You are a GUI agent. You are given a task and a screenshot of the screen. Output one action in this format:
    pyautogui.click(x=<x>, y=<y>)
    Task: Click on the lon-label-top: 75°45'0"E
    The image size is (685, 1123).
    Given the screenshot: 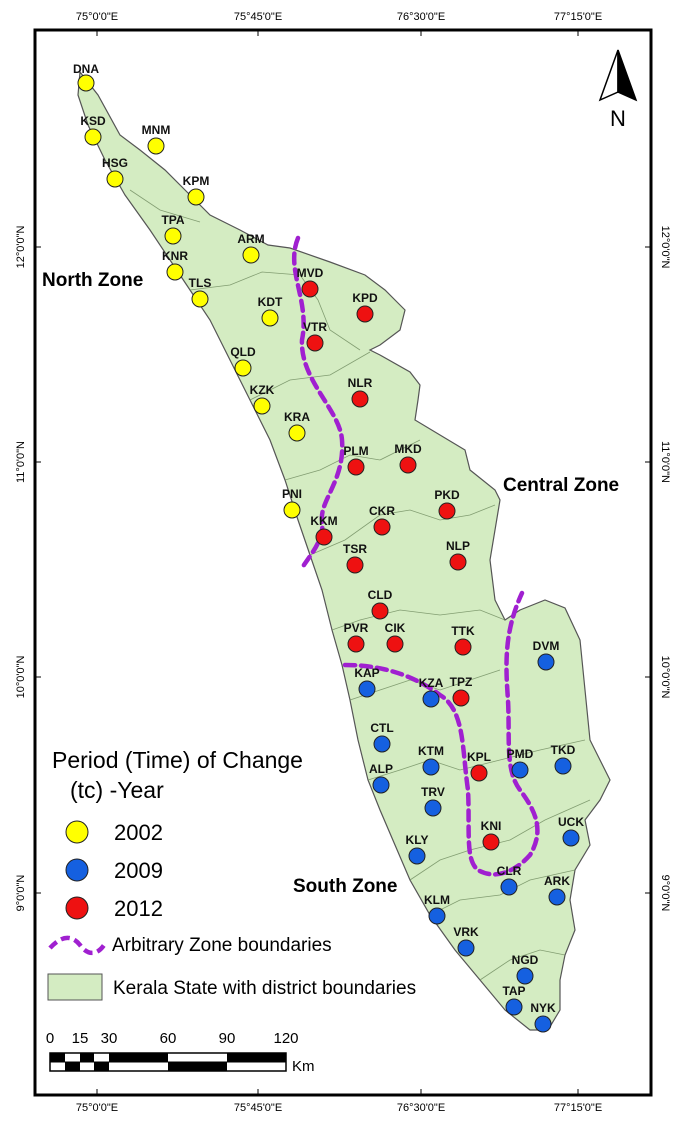 What is the action you would take?
    pyautogui.click(x=258, y=17)
    